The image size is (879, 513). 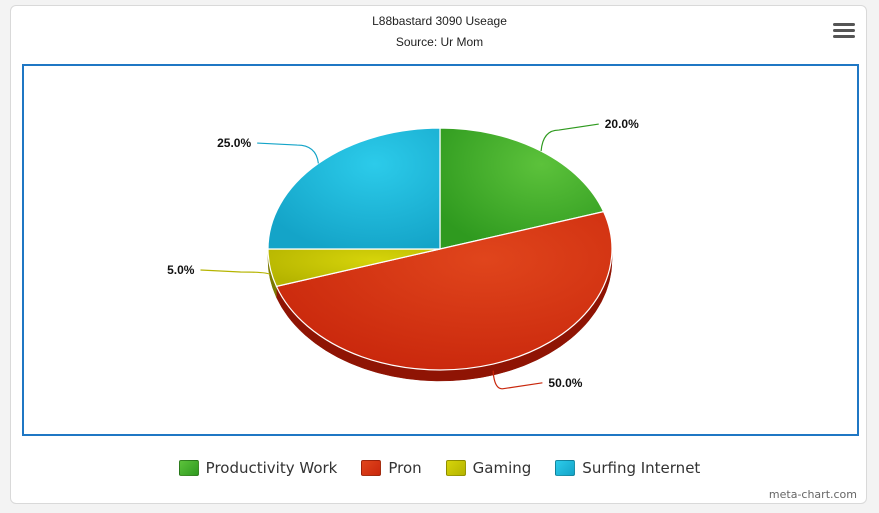 I want to click on legend-item: Gaming, so click(x=488, y=468).